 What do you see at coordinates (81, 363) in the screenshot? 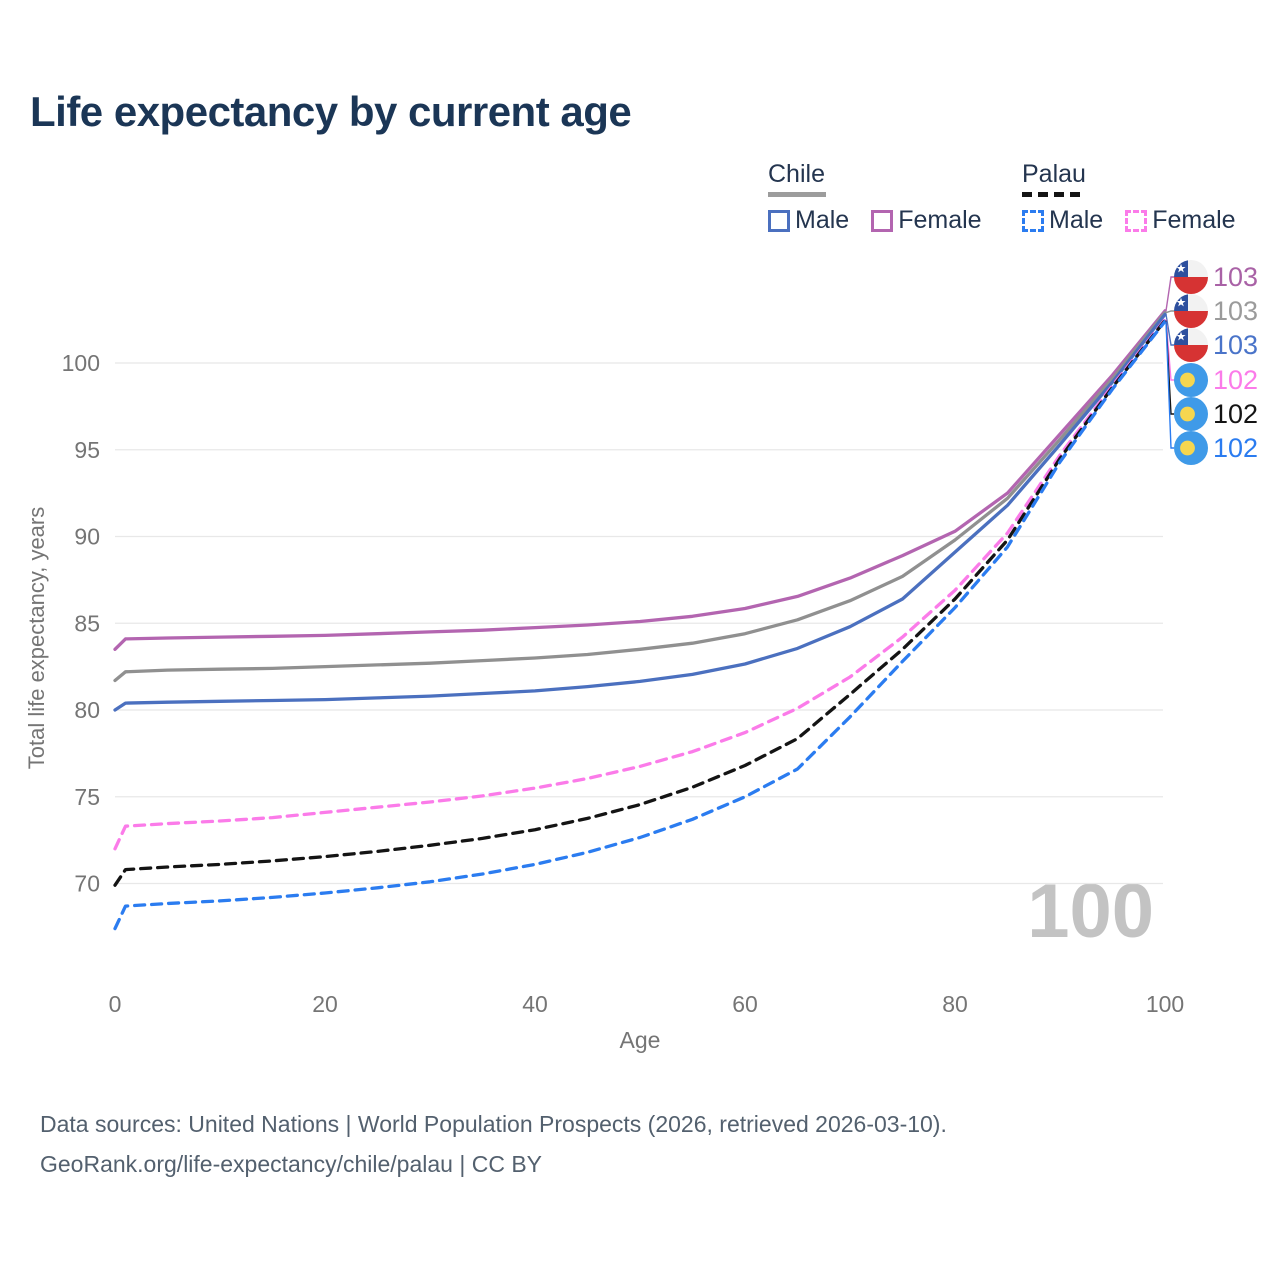
I see `y-tick-100: 100` at bounding box center [81, 363].